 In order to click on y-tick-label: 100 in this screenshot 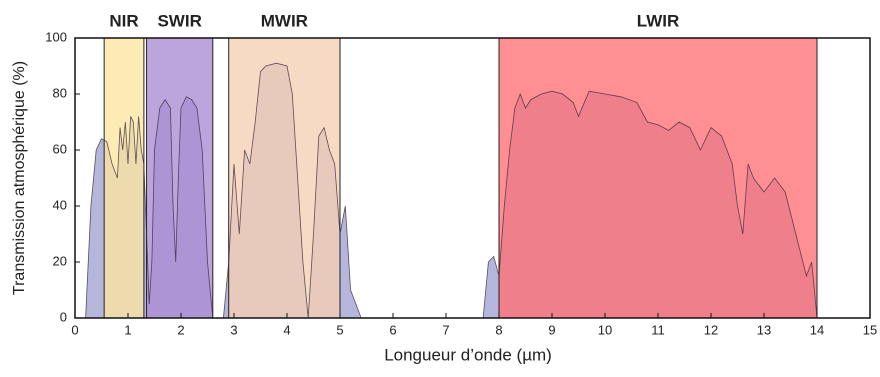, I will do `click(56, 36)`.